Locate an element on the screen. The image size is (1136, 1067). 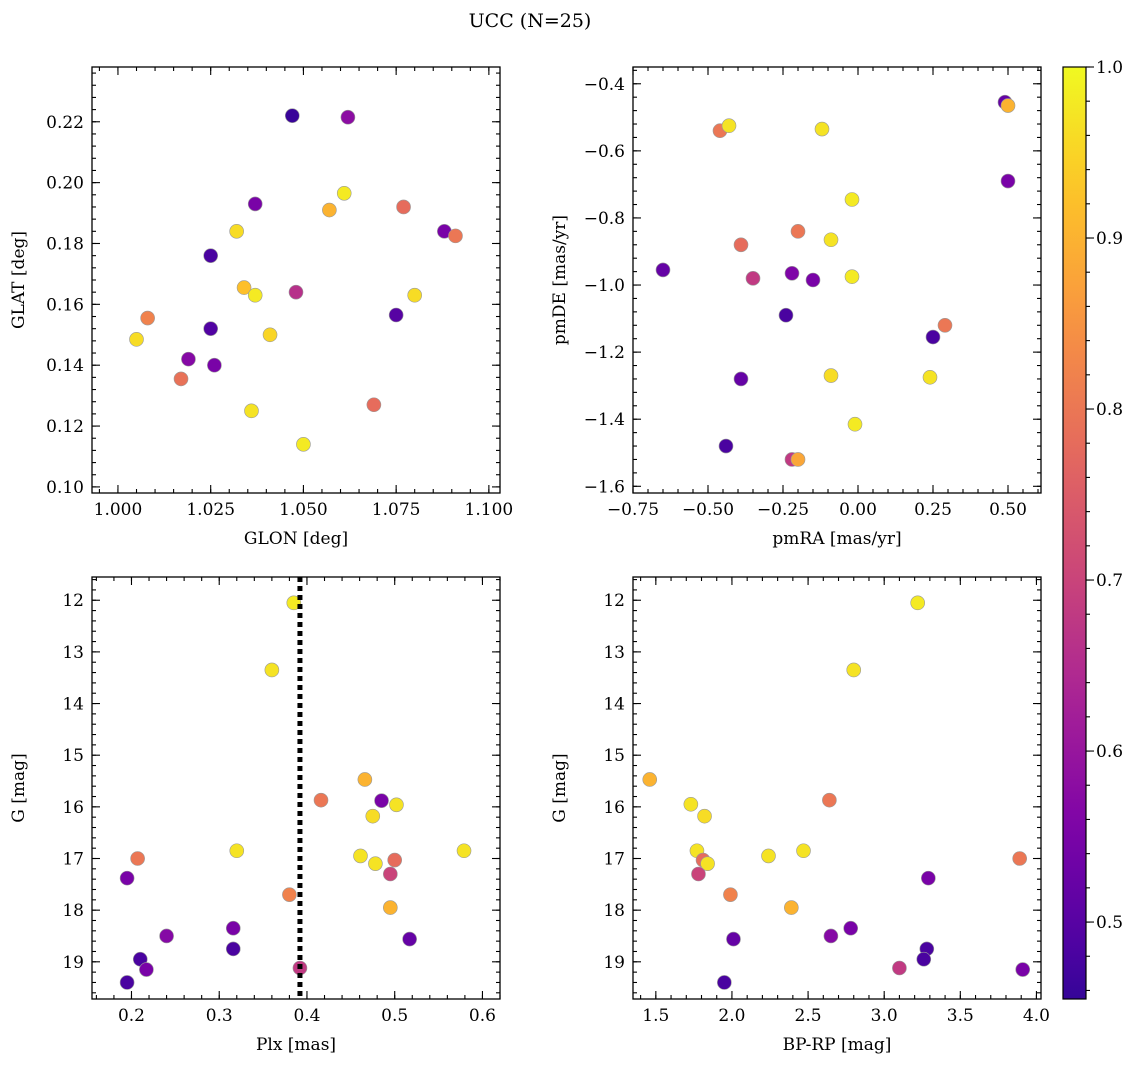
x-tick-label: −0.25 is located at coordinates (783, 510).